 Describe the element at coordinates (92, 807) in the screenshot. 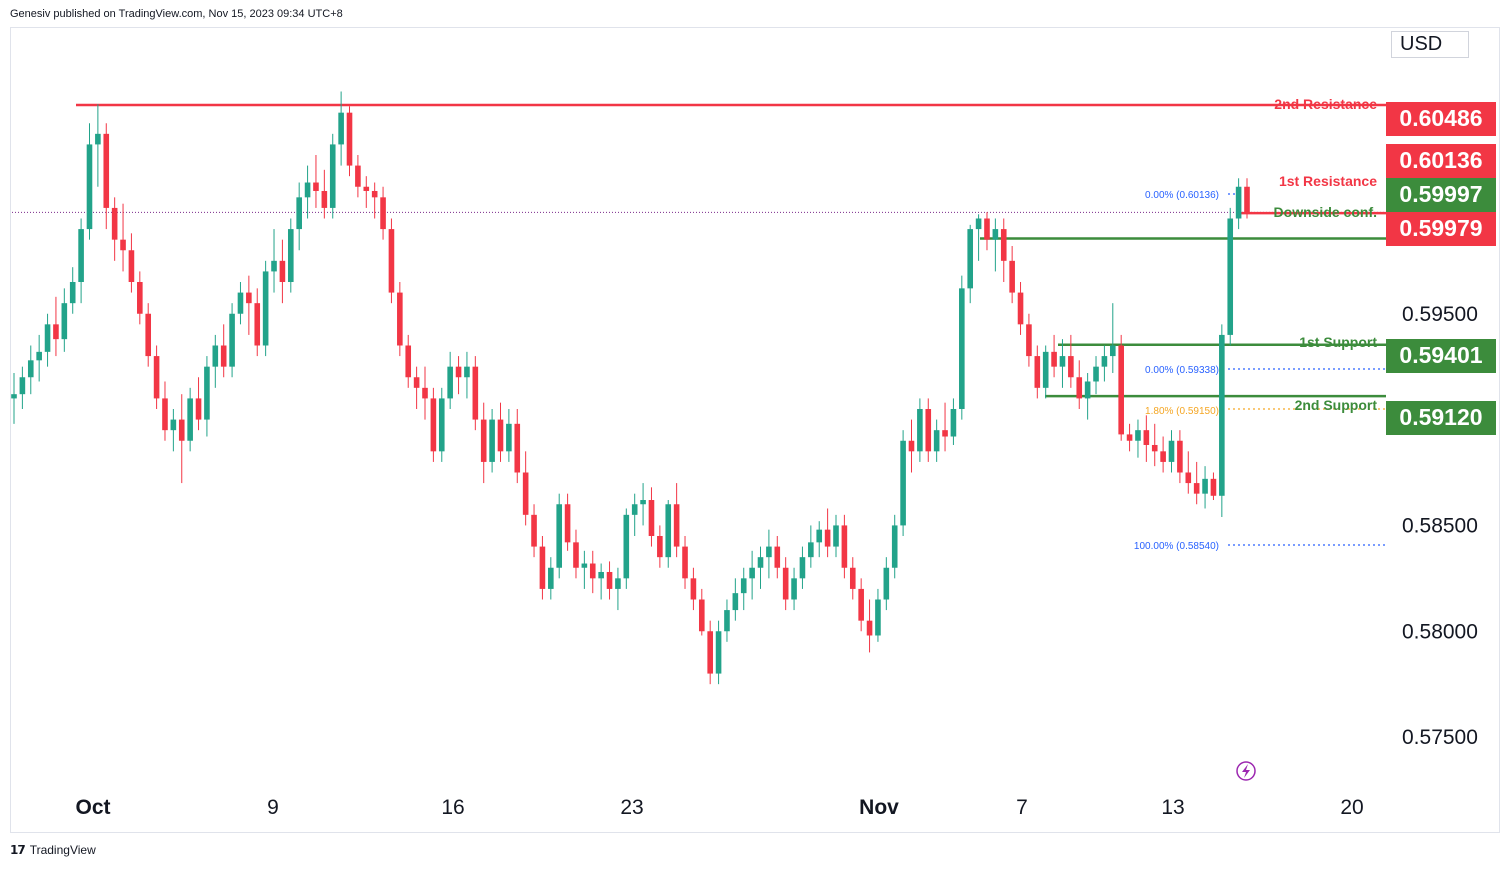

I see `x-tick-label: Oct` at that location.